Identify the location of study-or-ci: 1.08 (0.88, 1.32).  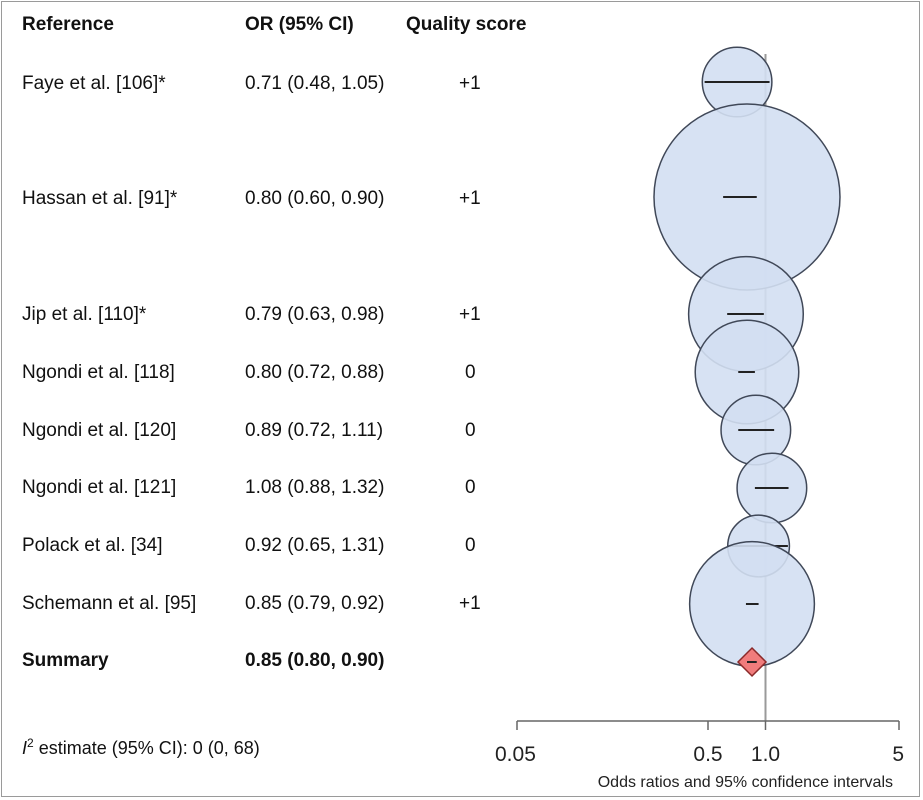
(315, 487).